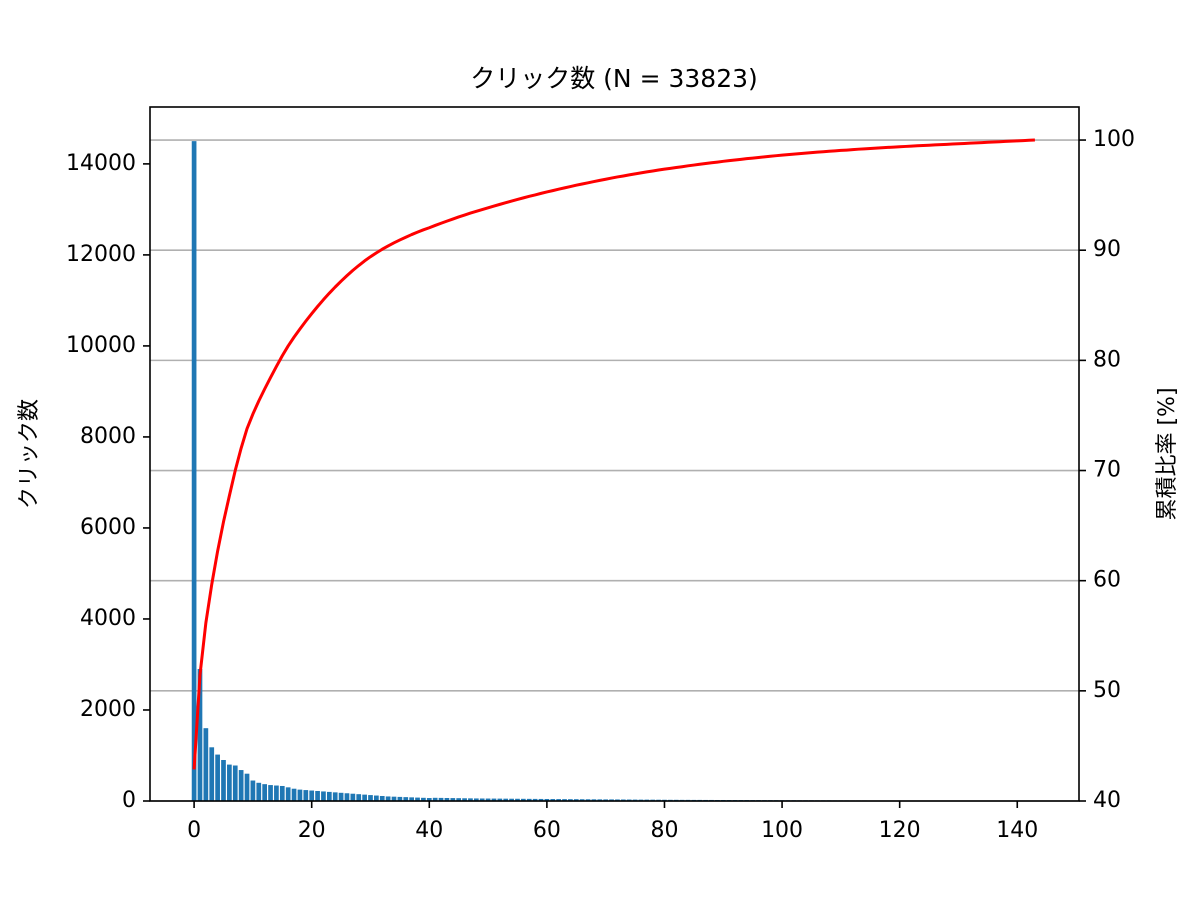 This screenshot has width=1200, height=900. Describe the element at coordinates (614, 78) in the screenshot. I see `chart-title: クリック数 (N = 33823)` at that location.